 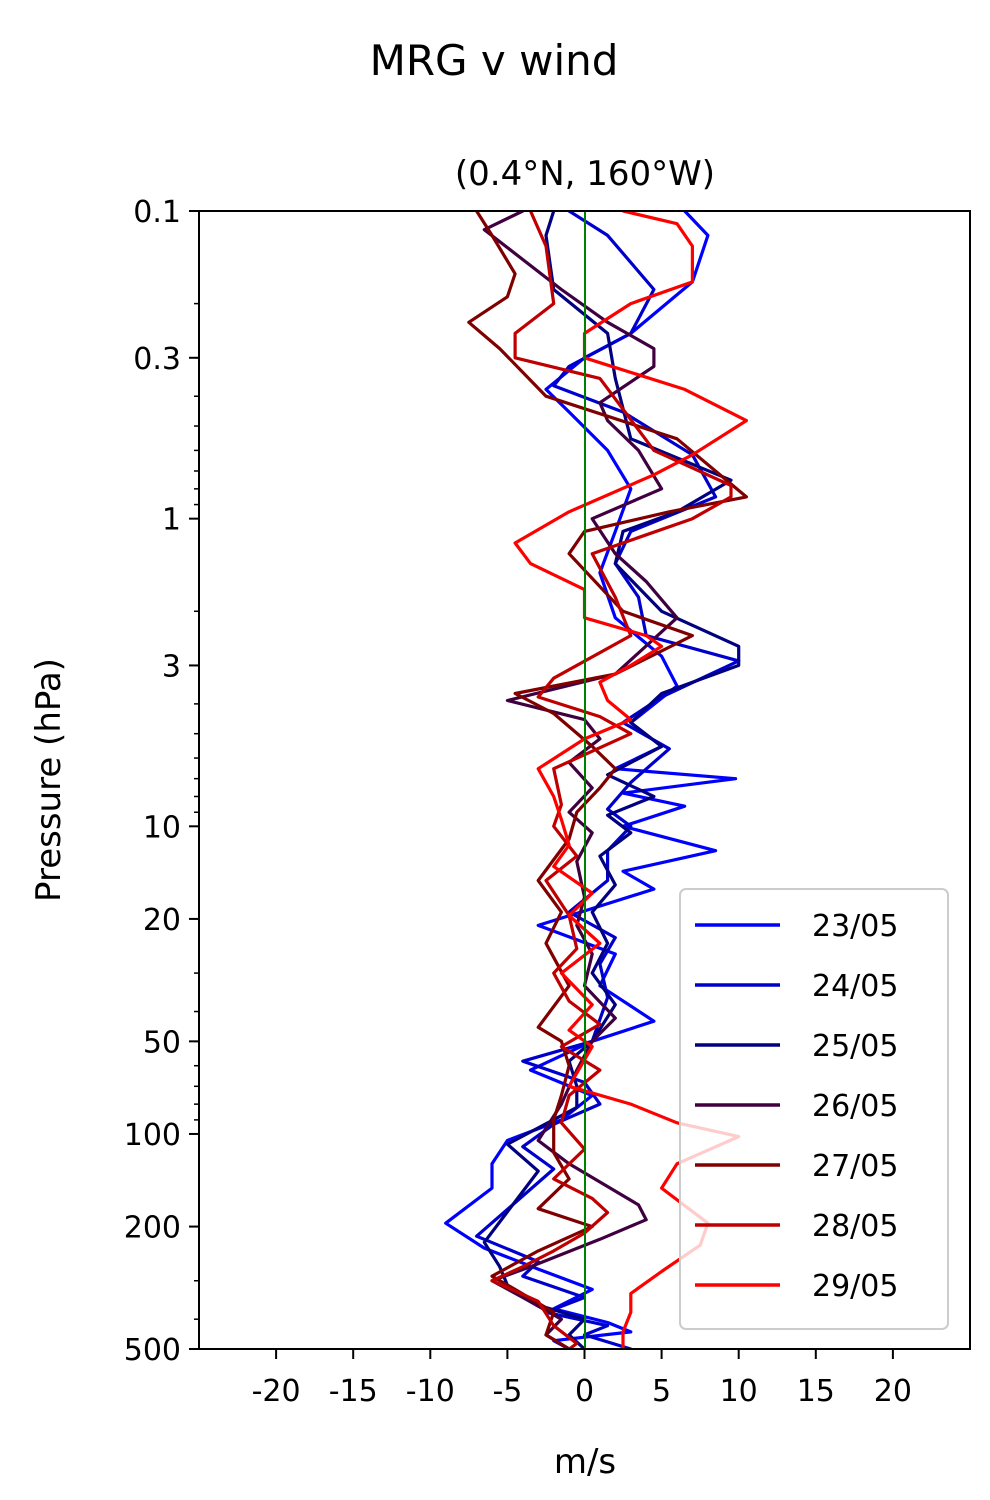 What do you see at coordinates (816, 1391) in the screenshot?
I see `x-tick-label: 15` at bounding box center [816, 1391].